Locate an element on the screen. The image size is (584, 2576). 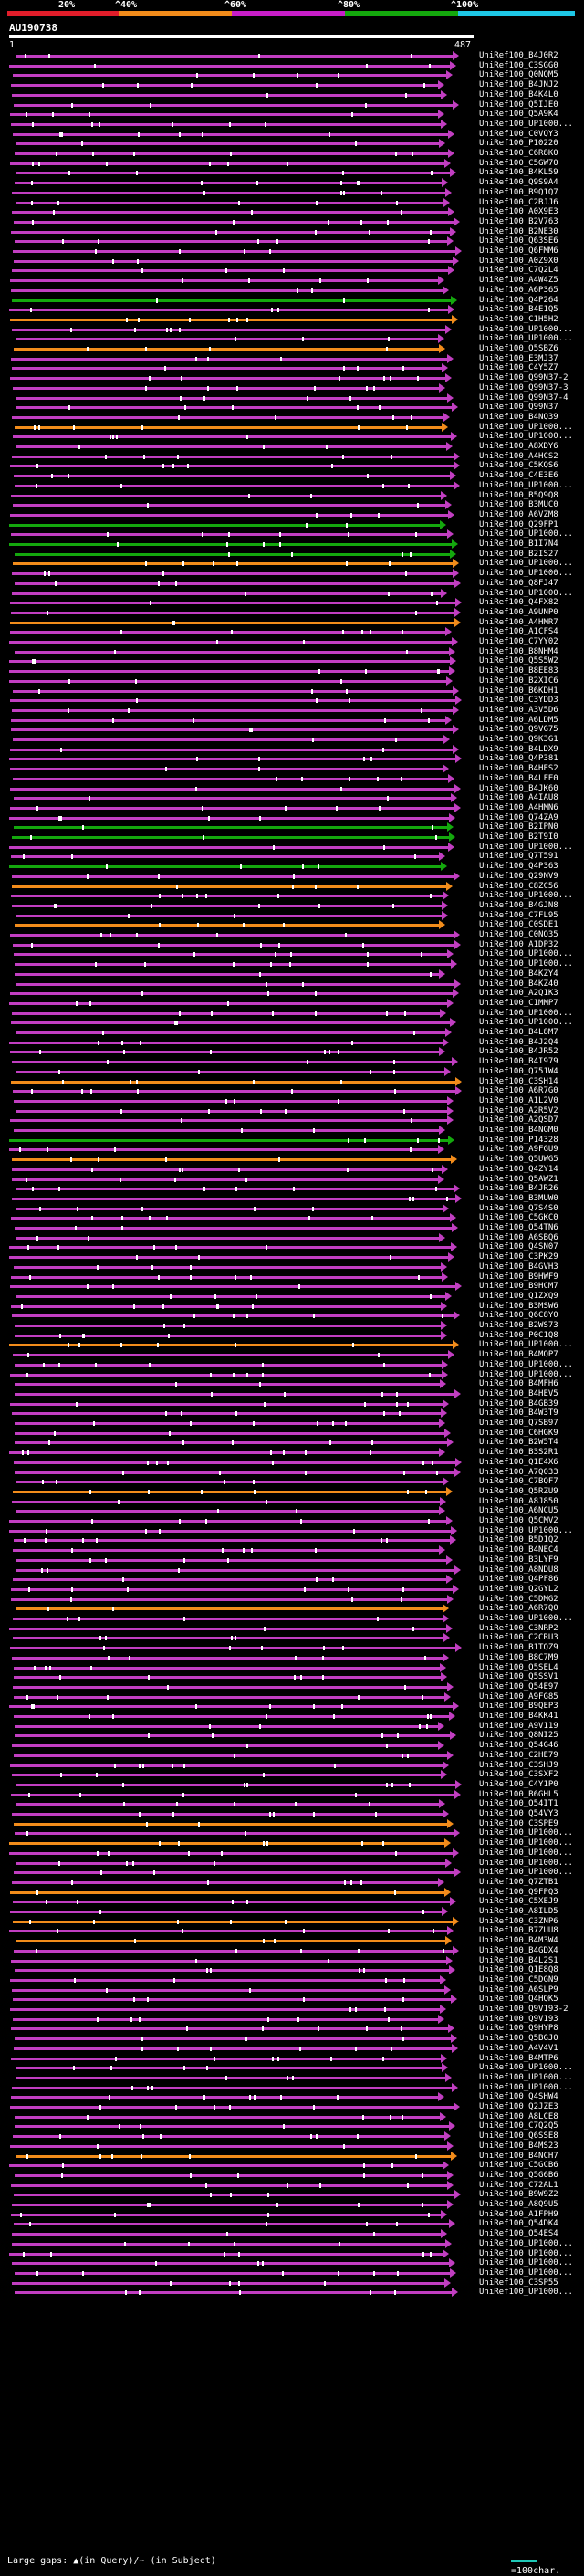
alignment-row: UniRef100_B6KDH1 is located at coordinates (292, 691).